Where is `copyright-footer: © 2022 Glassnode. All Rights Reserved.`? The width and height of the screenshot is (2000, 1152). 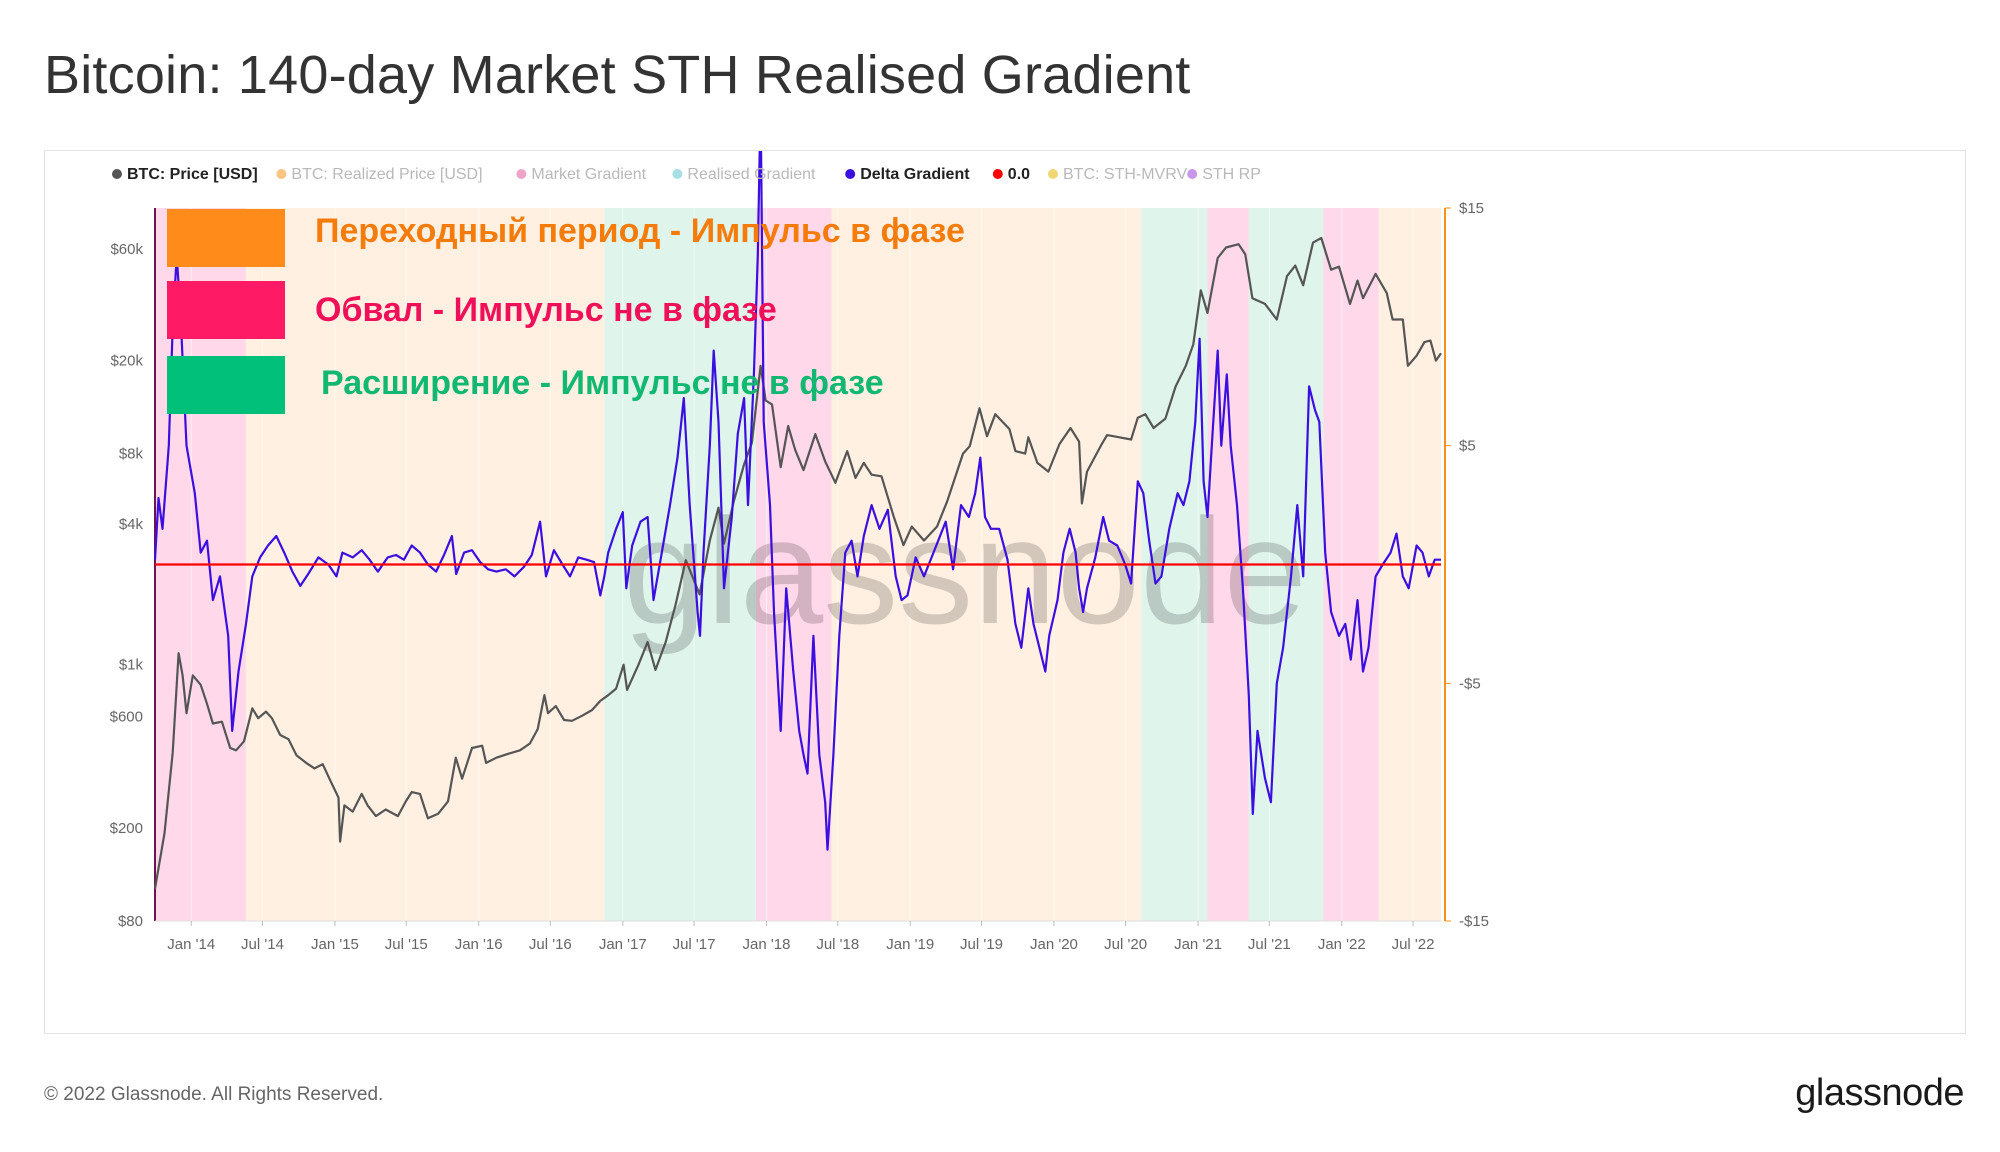
copyright-footer: © 2022 Glassnode. All Rights Reserved. is located at coordinates (214, 1094).